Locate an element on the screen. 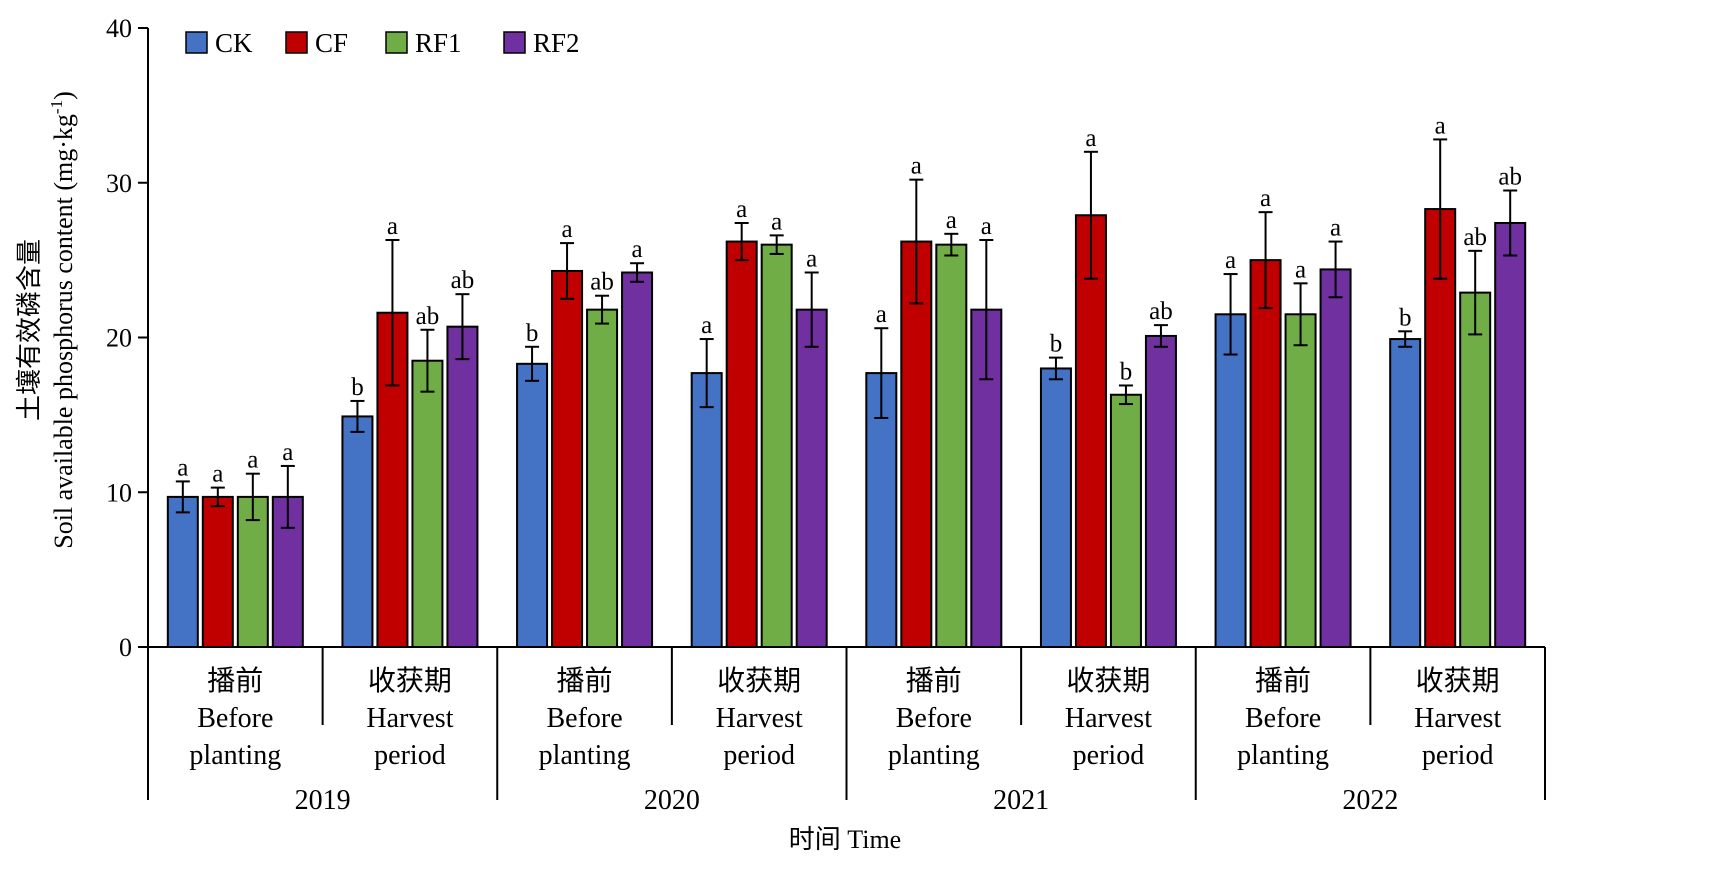 This screenshot has width=1709, height=879. legend-label-CK: CK is located at coordinates (234, 43).